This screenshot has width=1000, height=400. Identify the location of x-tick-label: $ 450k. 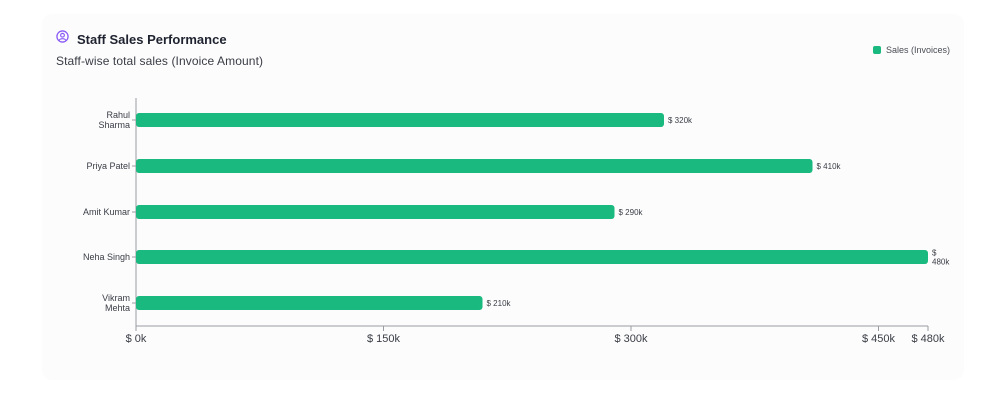
(879, 339).